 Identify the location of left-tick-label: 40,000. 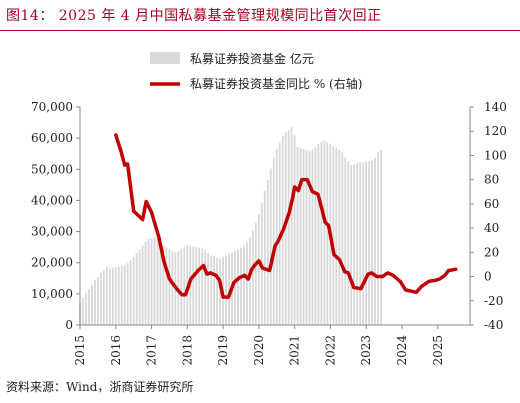
(52, 200).